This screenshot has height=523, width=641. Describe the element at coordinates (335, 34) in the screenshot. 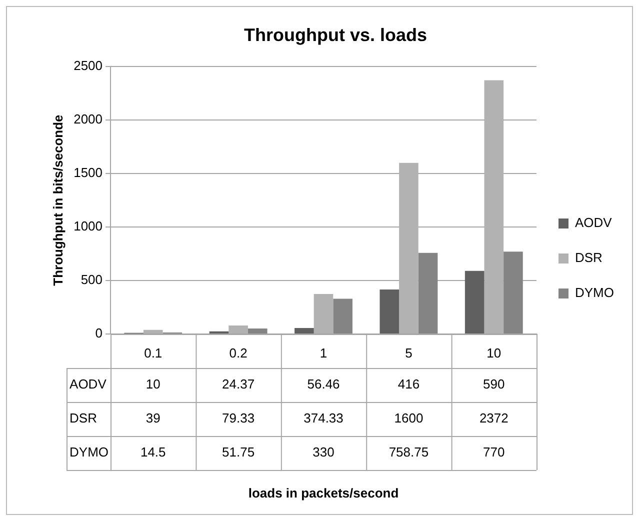

I see `chart-title: Throughput vs. loads` at that location.